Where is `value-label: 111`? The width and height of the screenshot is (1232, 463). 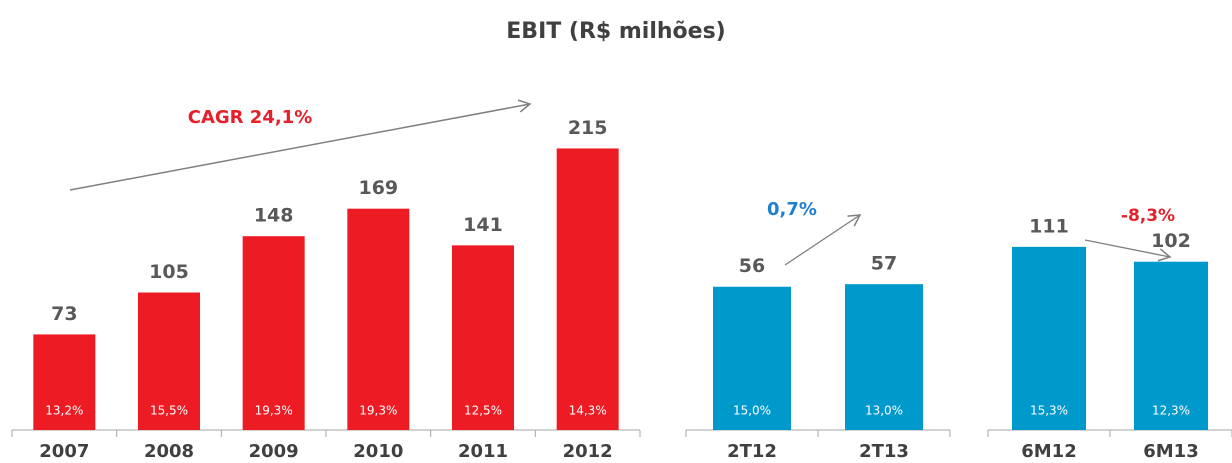 value-label: 111 is located at coordinates (1049, 226).